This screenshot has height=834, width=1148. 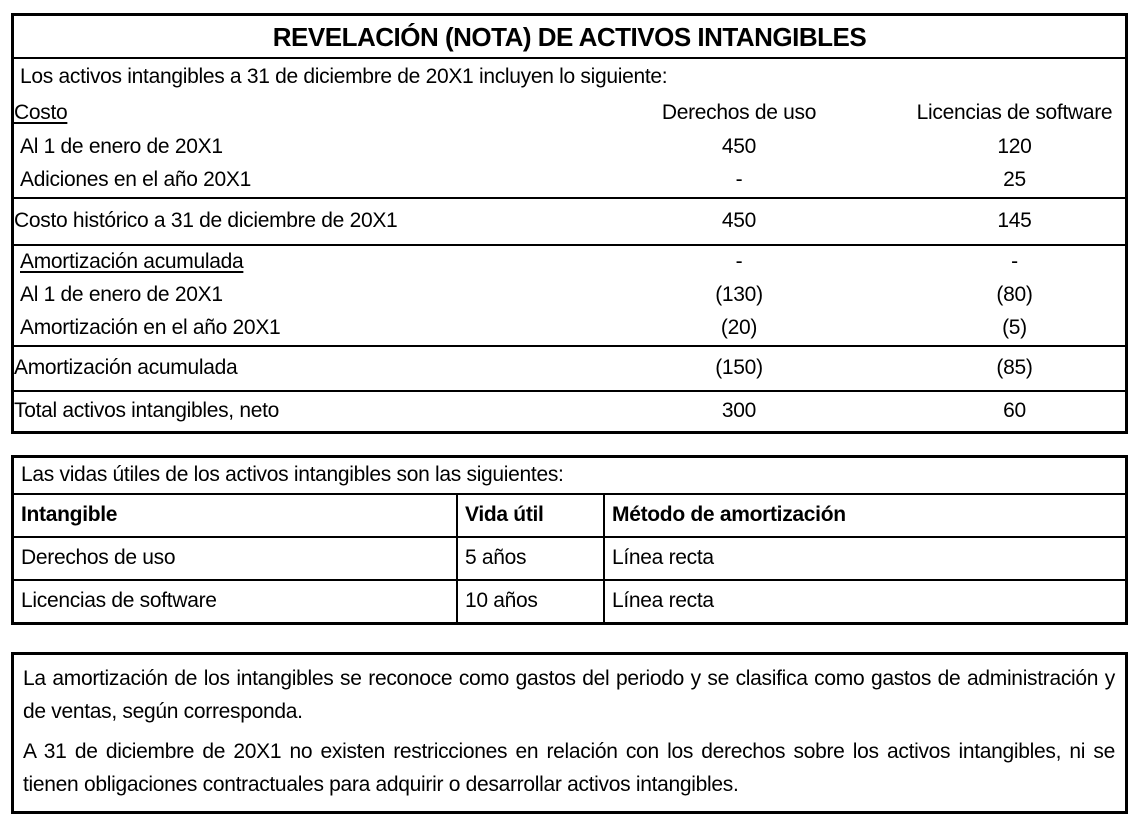 What do you see at coordinates (147, 410) in the screenshot?
I see `row-label: Total activos intangibles, neto` at bounding box center [147, 410].